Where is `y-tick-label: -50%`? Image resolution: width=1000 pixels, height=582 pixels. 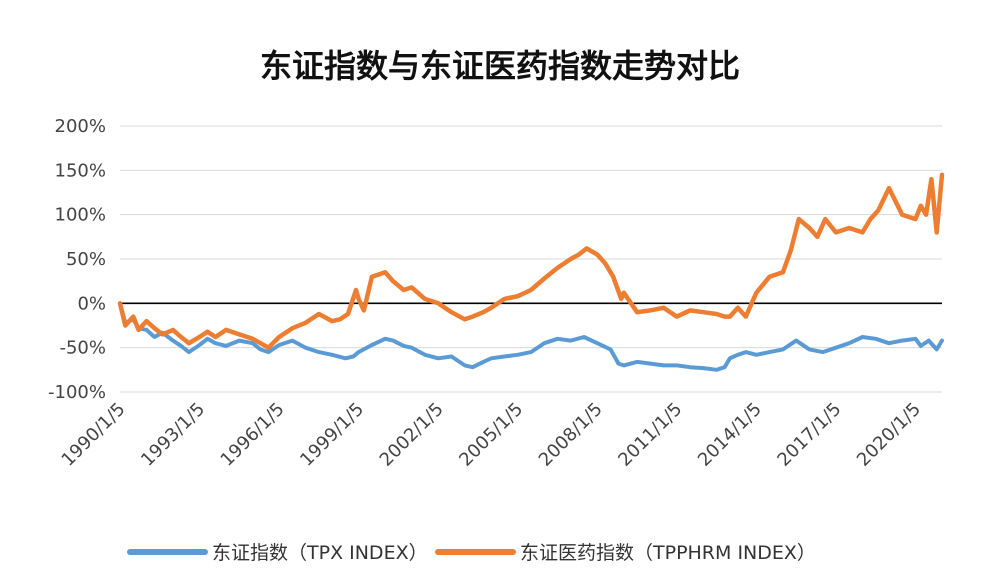 y-tick-label: -50% is located at coordinates (82, 348).